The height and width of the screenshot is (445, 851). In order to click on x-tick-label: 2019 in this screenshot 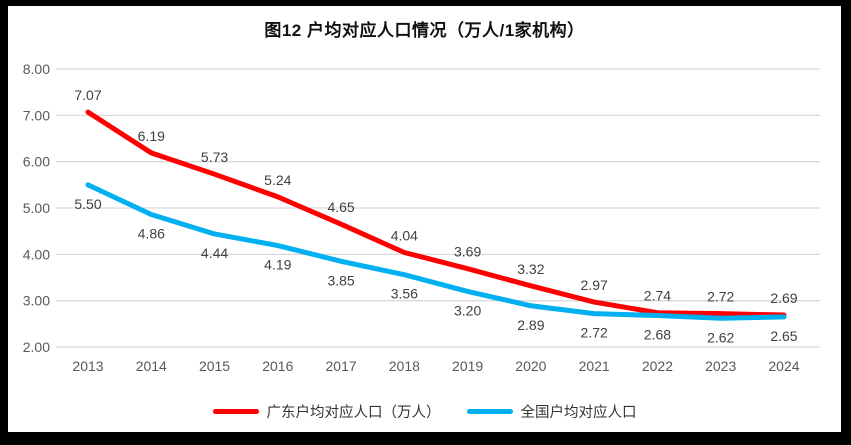, I will do `click(467, 366)`.